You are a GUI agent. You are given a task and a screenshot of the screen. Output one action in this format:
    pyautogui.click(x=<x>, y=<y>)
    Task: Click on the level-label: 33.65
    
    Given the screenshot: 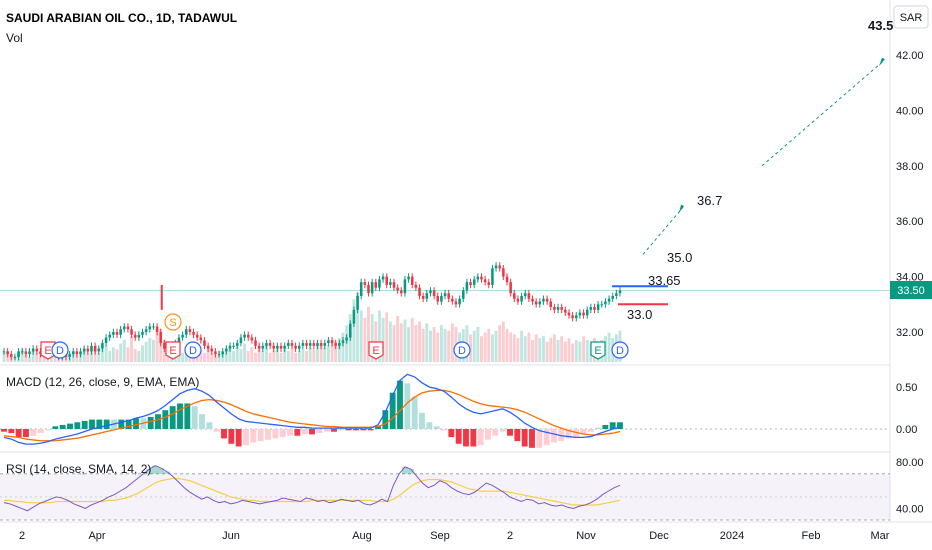 What is the action you would take?
    pyautogui.click(x=664, y=280)
    